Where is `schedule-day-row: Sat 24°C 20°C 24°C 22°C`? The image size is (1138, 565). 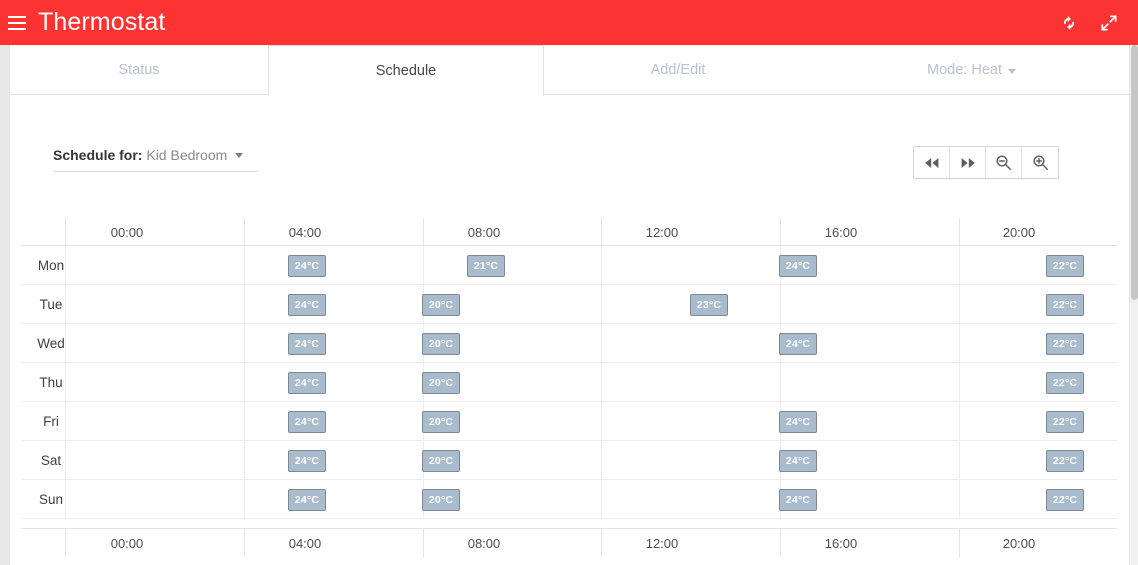
schedule-day-row: Sat 24°C 20°C 24°C 22°C is located at coordinates (569, 460).